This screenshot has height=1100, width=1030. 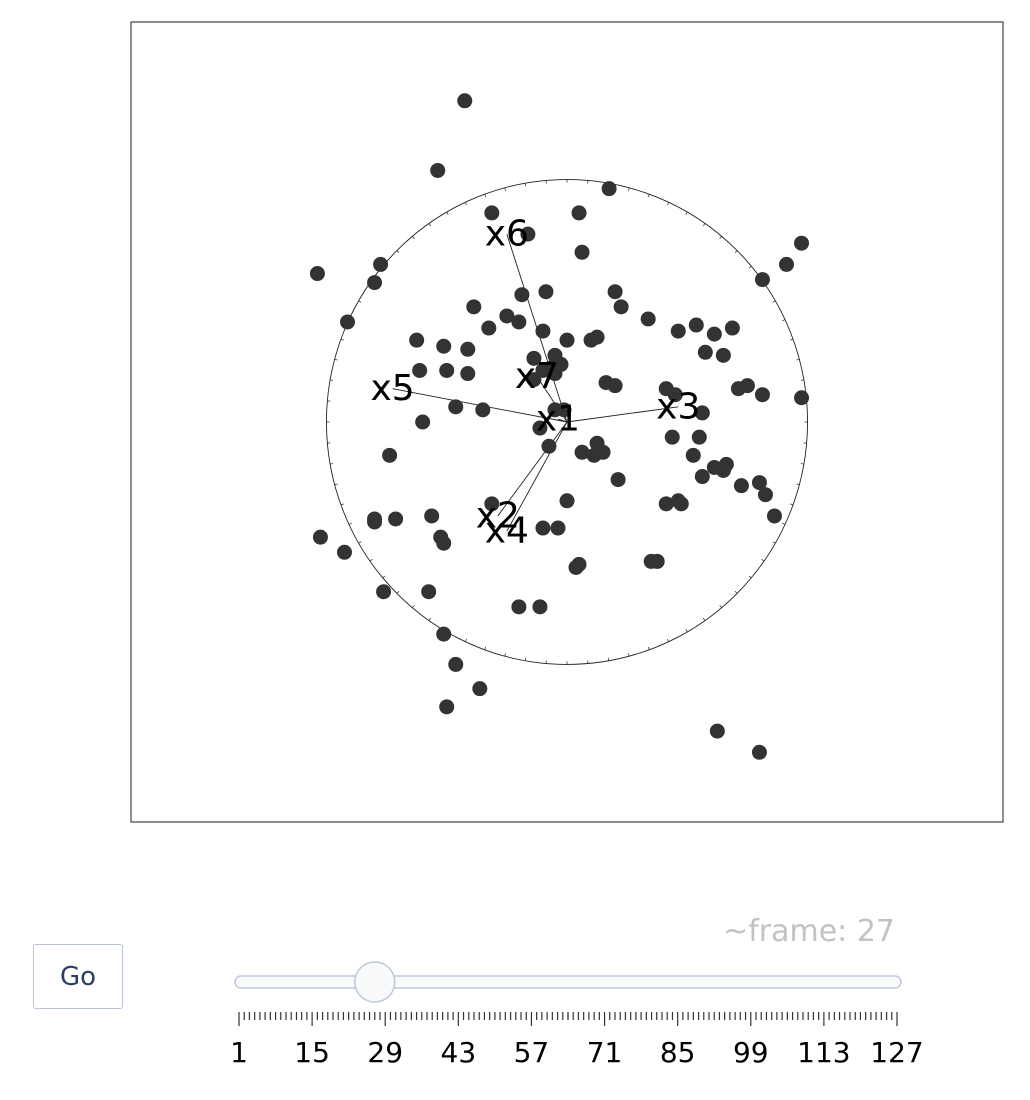 I want to click on slider-ticks, so click(x=568, y=1019).